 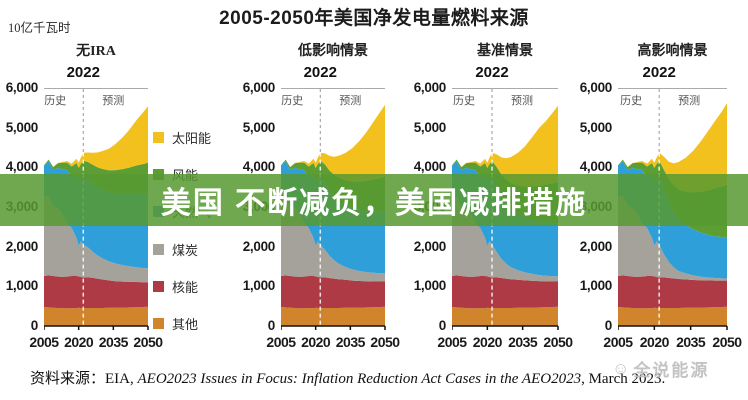 What do you see at coordinates (727, 342) in the screenshot?
I see `x-tick-high-impact-2050: 2050` at bounding box center [727, 342].